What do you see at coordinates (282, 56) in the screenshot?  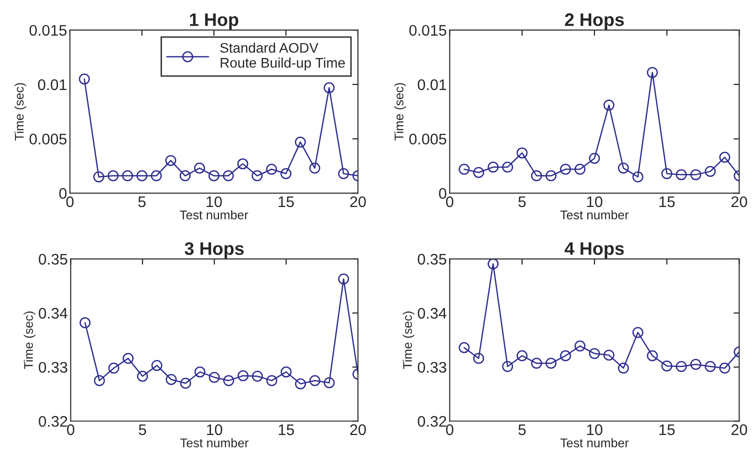 I see `legend-label: Standard AODV Route Build-up Time` at bounding box center [282, 56].